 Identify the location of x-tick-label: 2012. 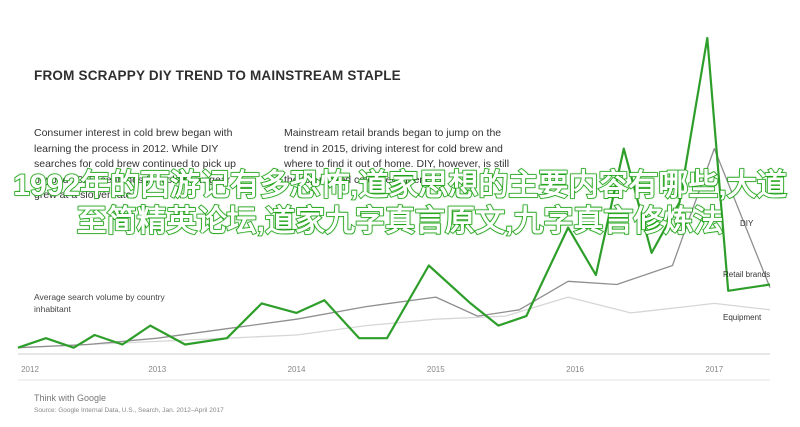
(30, 369).